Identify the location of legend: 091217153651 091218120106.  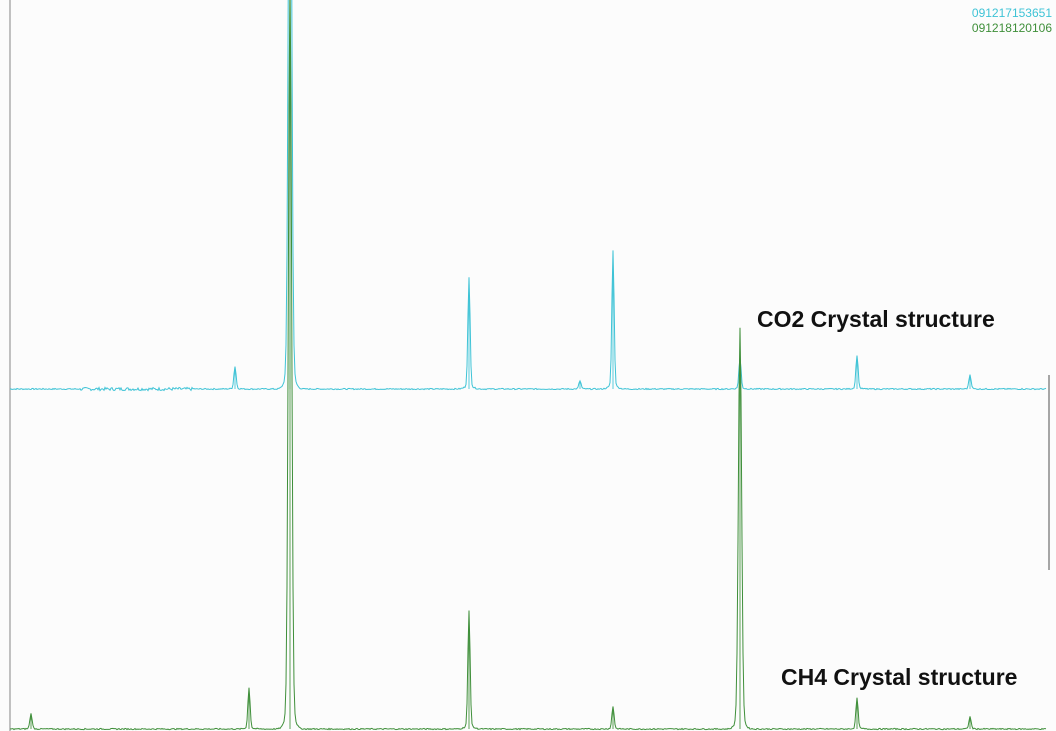
(1012, 21).